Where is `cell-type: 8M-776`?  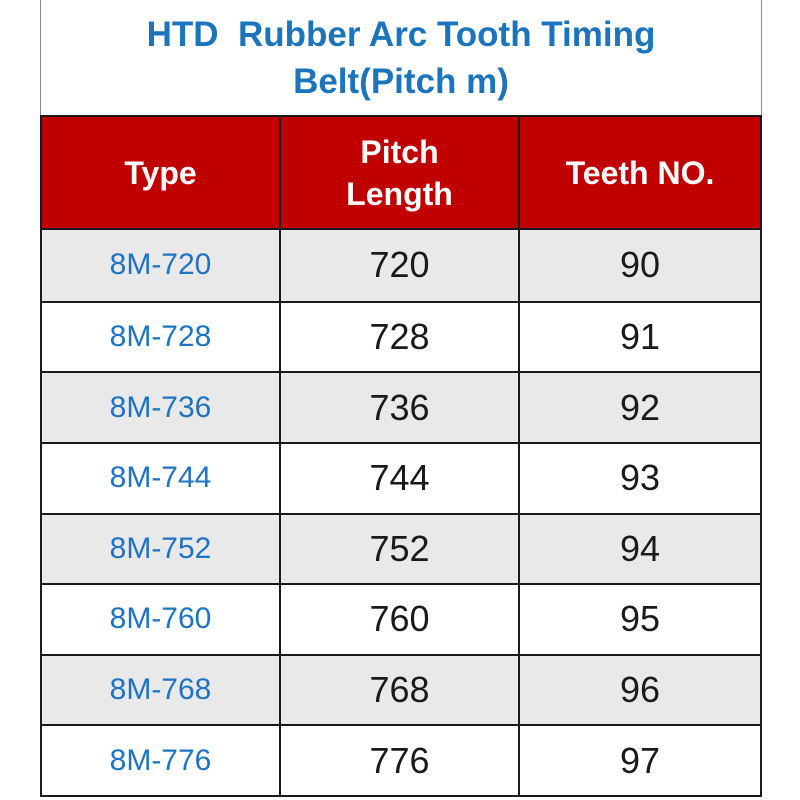
cell-type: 8M-776 is located at coordinates (160, 760).